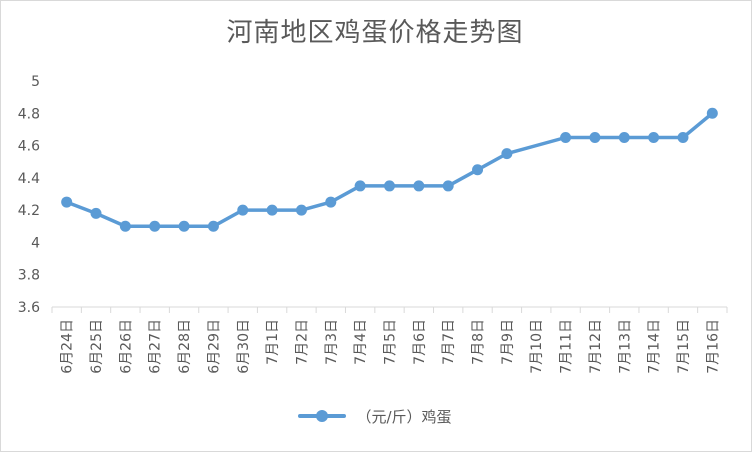 The image size is (752, 452). Describe the element at coordinates (68, 346) in the screenshot. I see `x-tick-label: 6月24日` at that location.